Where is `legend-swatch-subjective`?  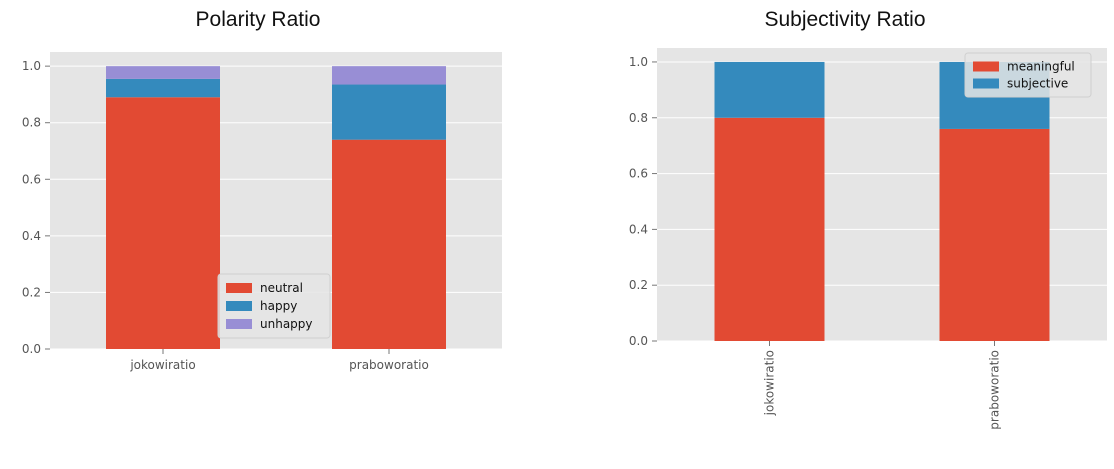 legend-swatch-subjective is located at coordinates (986, 83).